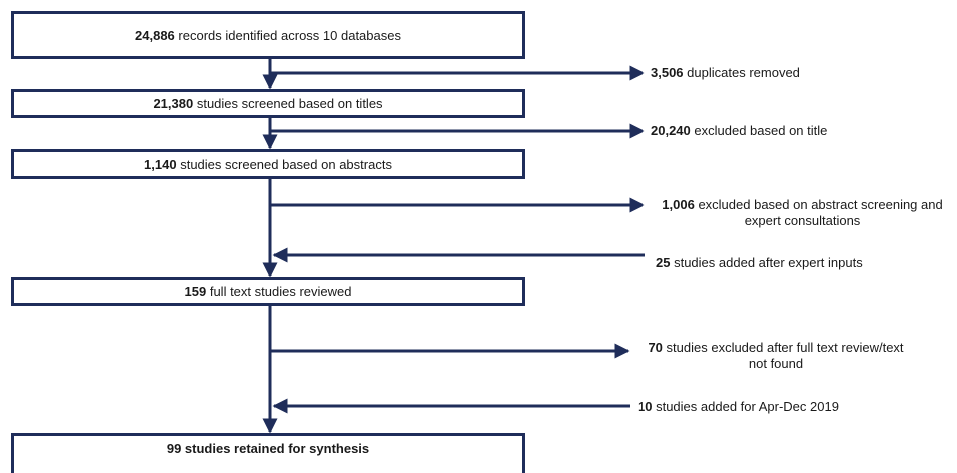 This screenshot has width=957, height=473. I want to click on abstract-excluded-line2: expert consultations, so click(802, 220).